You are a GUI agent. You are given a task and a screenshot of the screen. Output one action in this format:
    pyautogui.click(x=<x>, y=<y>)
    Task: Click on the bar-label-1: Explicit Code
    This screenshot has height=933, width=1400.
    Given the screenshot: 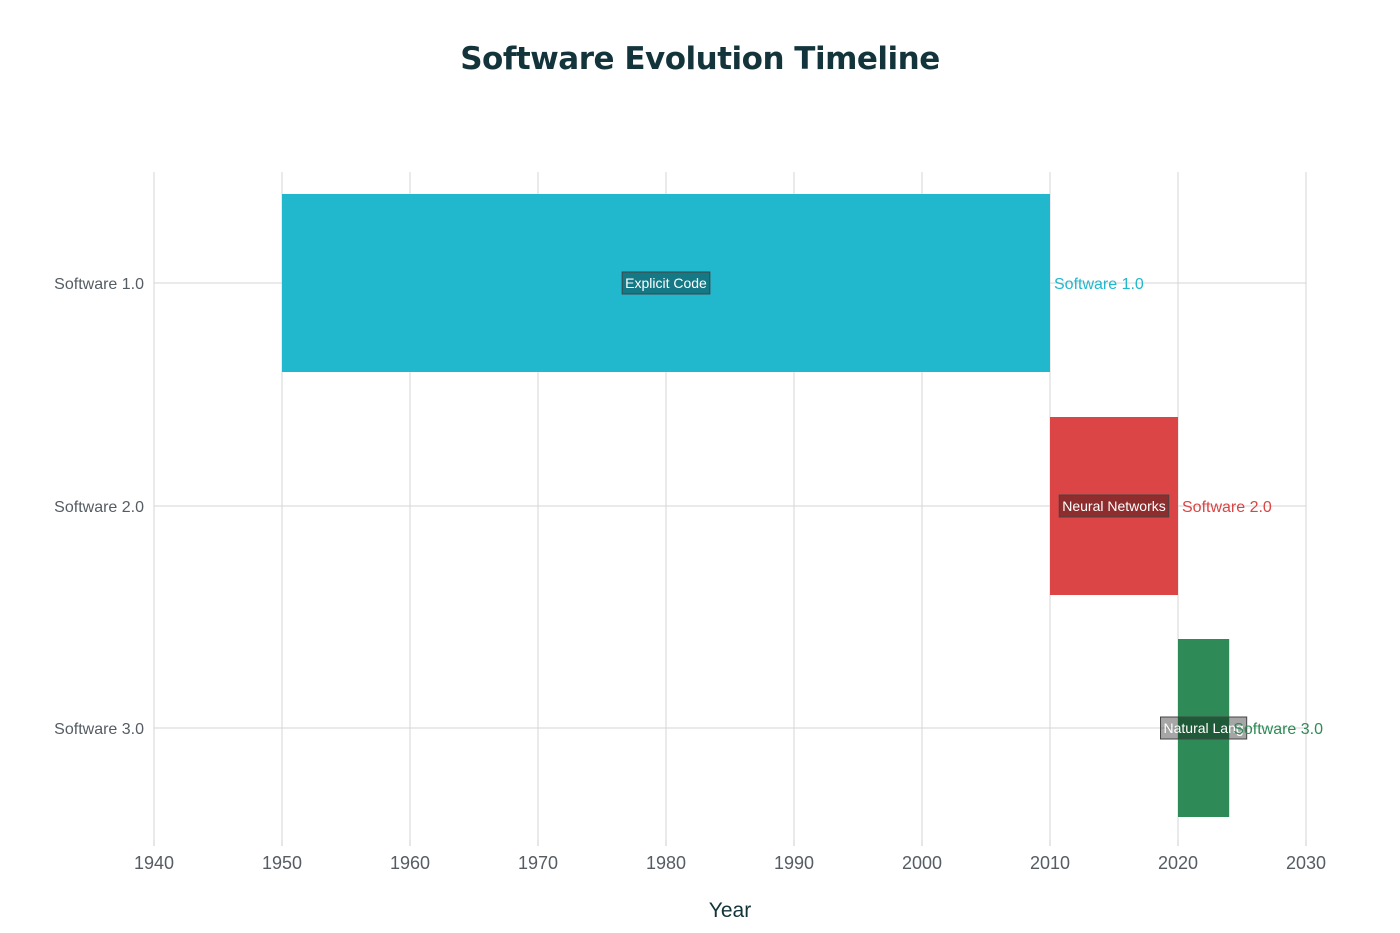 What is the action you would take?
    pyautogui.click(x=666, y=283)
    